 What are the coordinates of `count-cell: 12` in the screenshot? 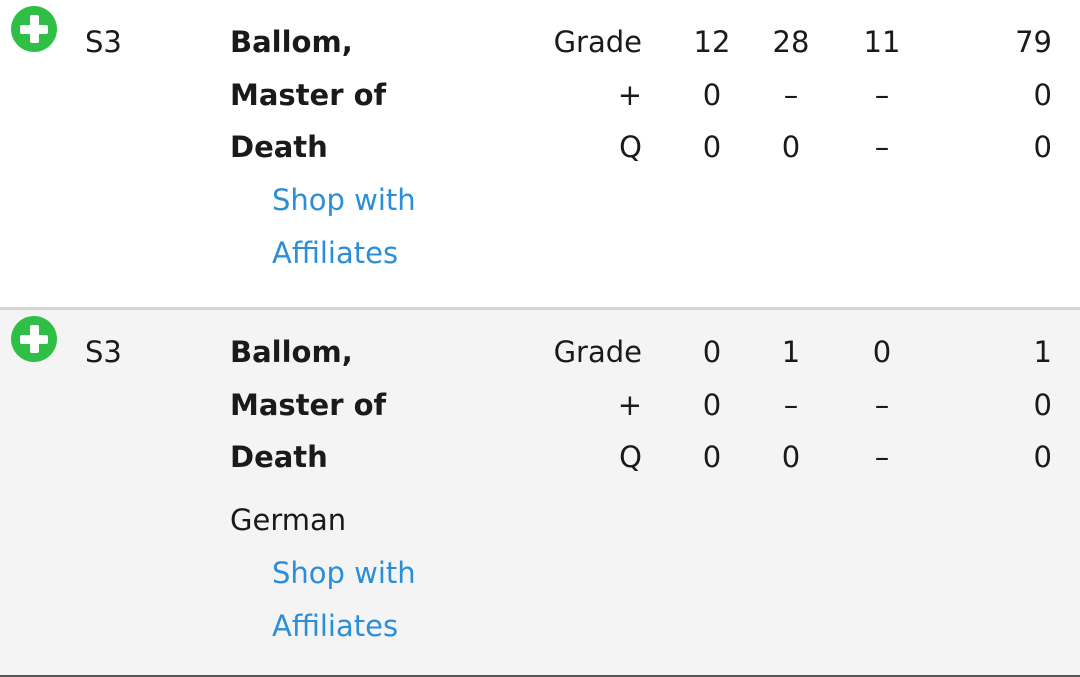 It's located at (712, 42).